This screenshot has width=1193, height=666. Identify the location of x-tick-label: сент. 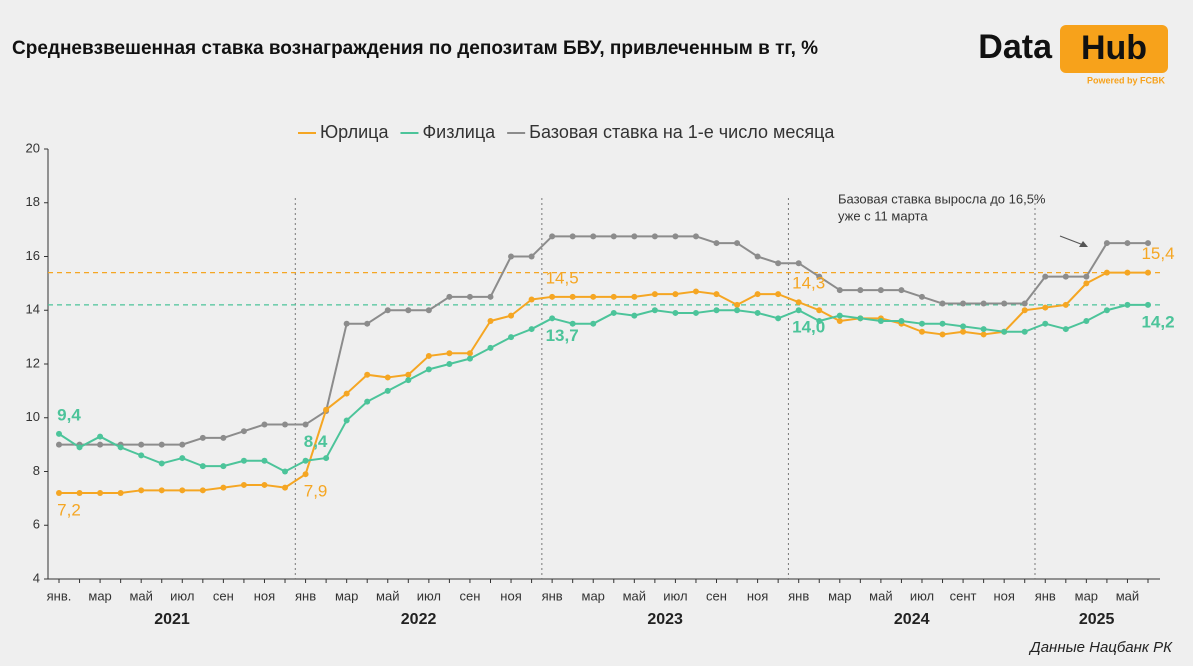
(963, 595).